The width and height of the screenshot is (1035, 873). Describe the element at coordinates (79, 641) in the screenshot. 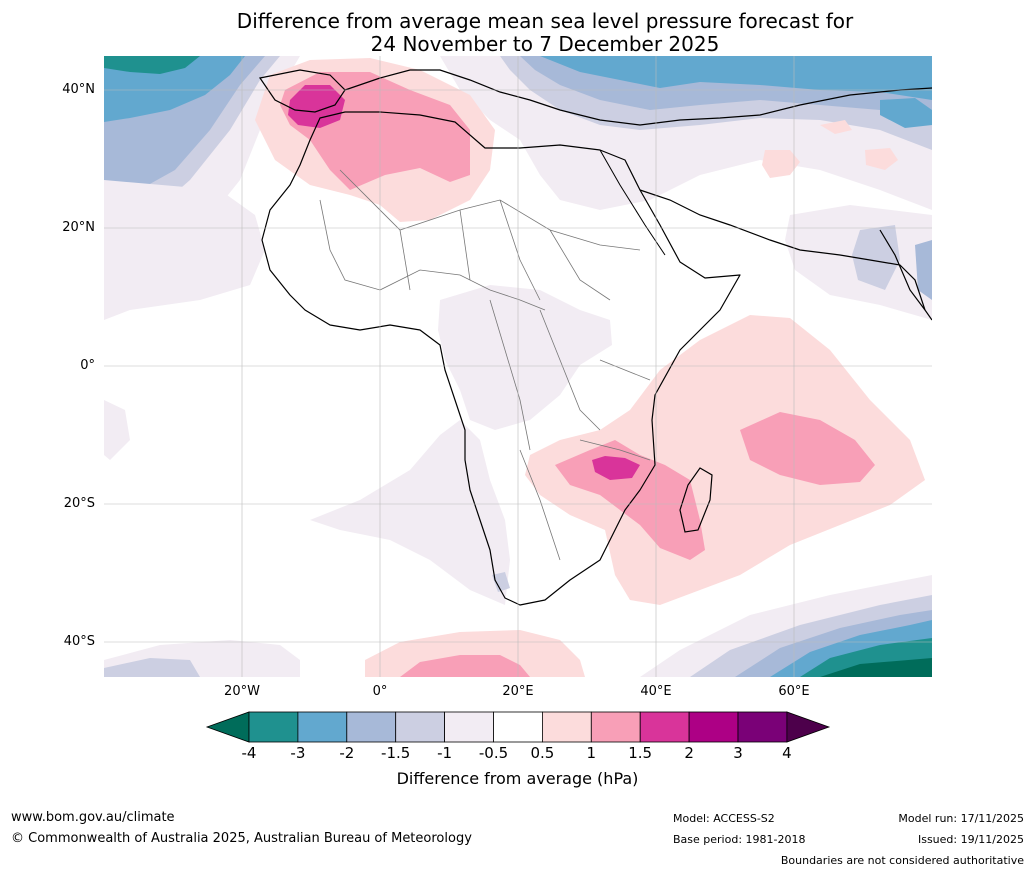

I see `lat-label-40s: 40°S` at that location.